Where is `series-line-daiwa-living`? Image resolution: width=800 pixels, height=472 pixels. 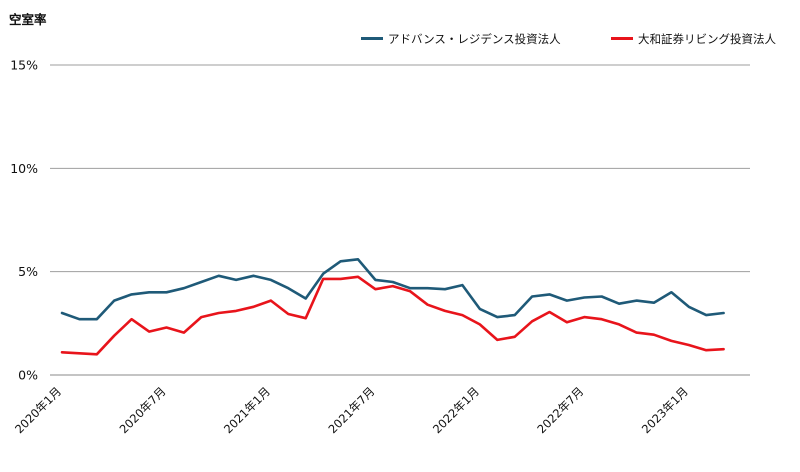
series-line-daiwa-living is located at coordinates (392, 315).